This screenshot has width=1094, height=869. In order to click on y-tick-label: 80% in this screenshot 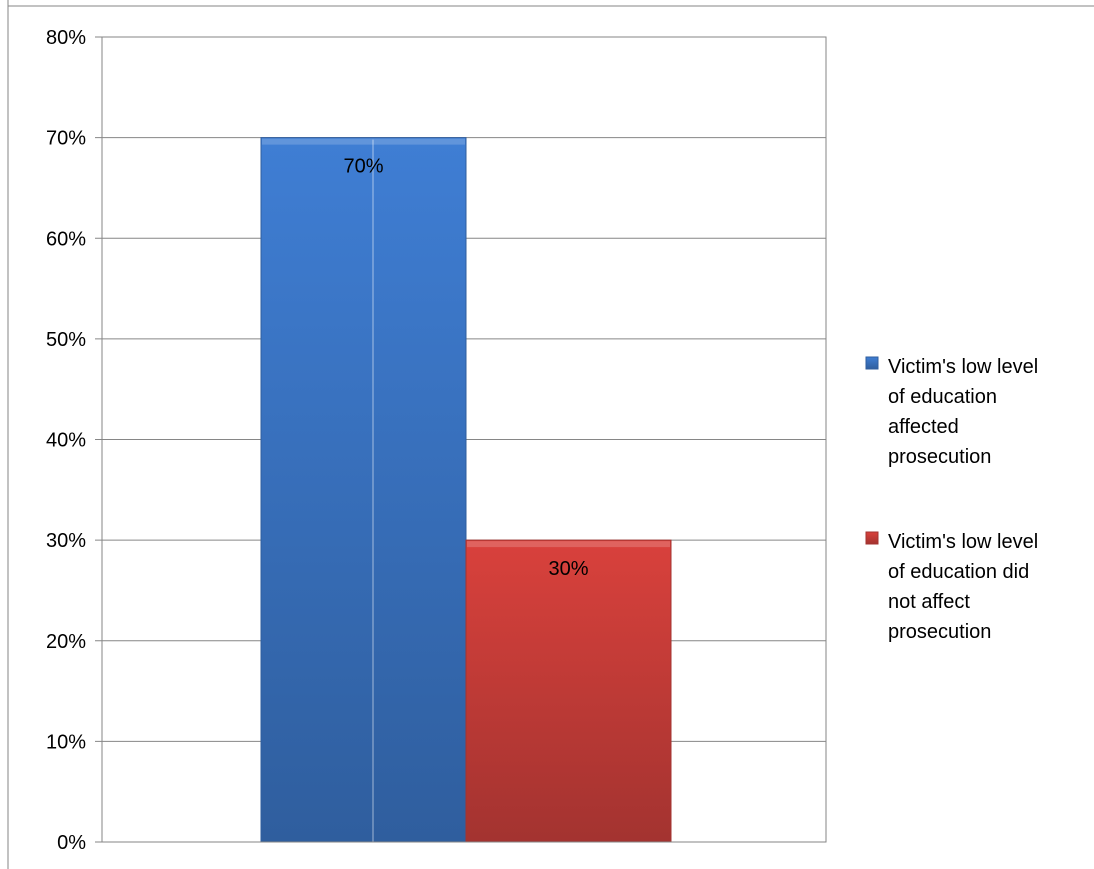, I will do `click(66, 38)`.